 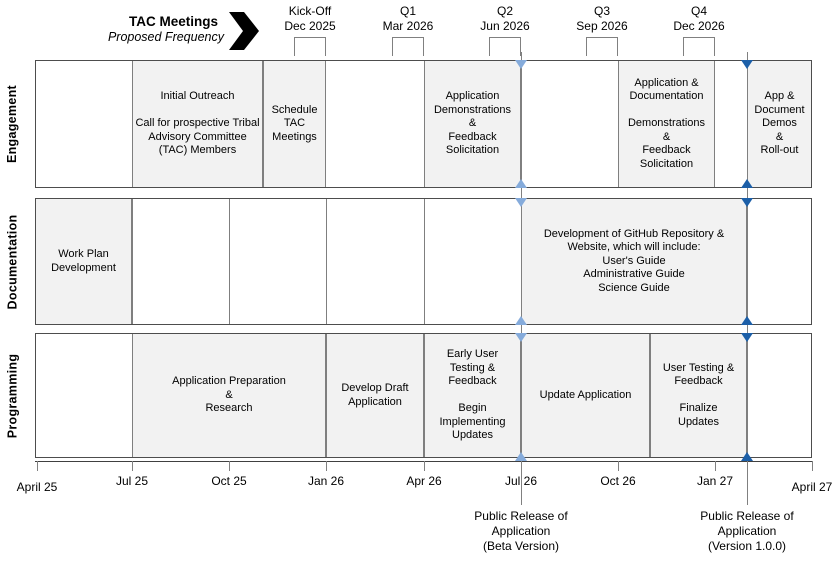 What do you see at coordinates (326, 481) in the screenshot?
I see `axis-tick-label: Jan 26` at bounding box center [326, 481].